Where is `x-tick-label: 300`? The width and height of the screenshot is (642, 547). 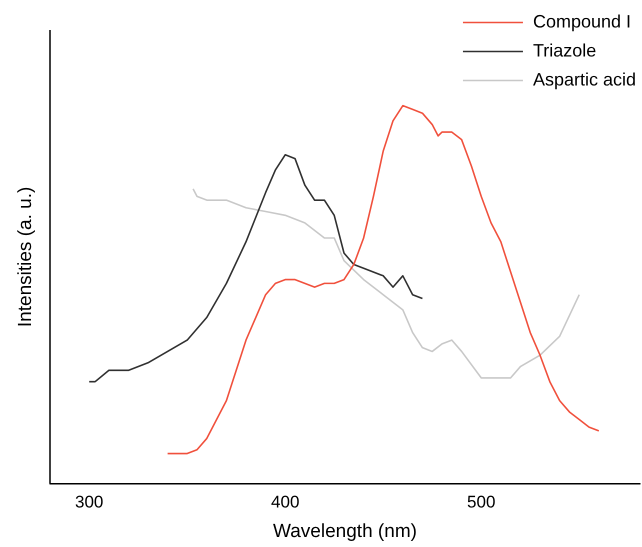
x-tick-label: 300 is located at coordinates (89, 502).